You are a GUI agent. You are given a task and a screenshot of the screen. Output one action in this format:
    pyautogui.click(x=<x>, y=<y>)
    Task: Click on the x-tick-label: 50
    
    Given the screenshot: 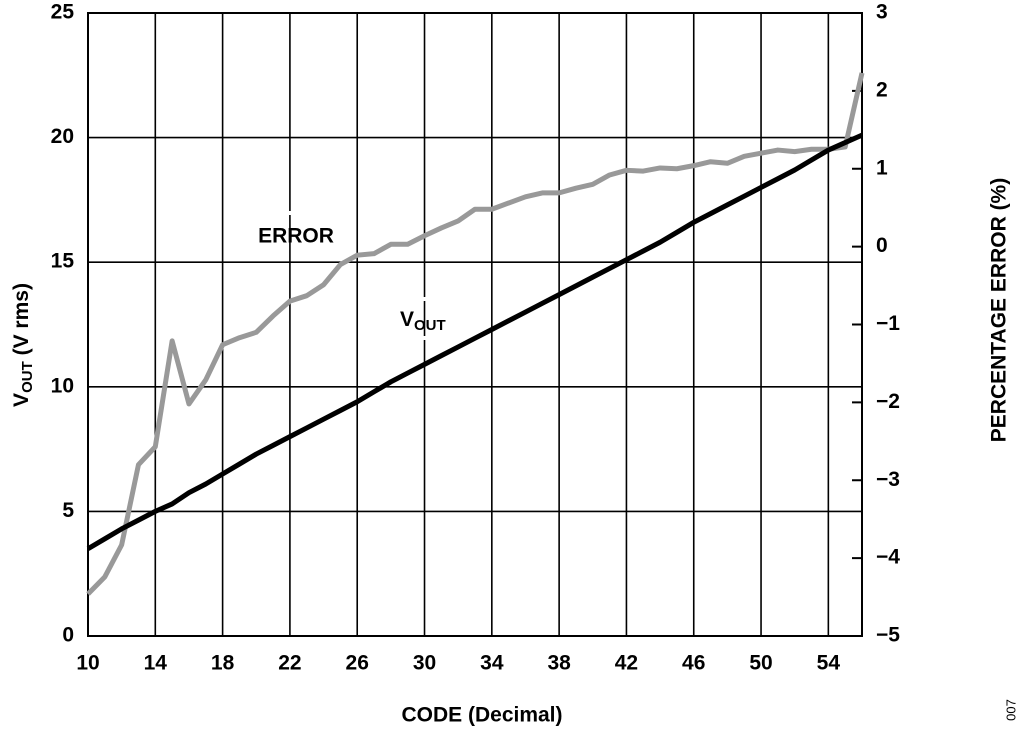 What is the action you would take?
    pyautogui.click(x=760, y=663)
    